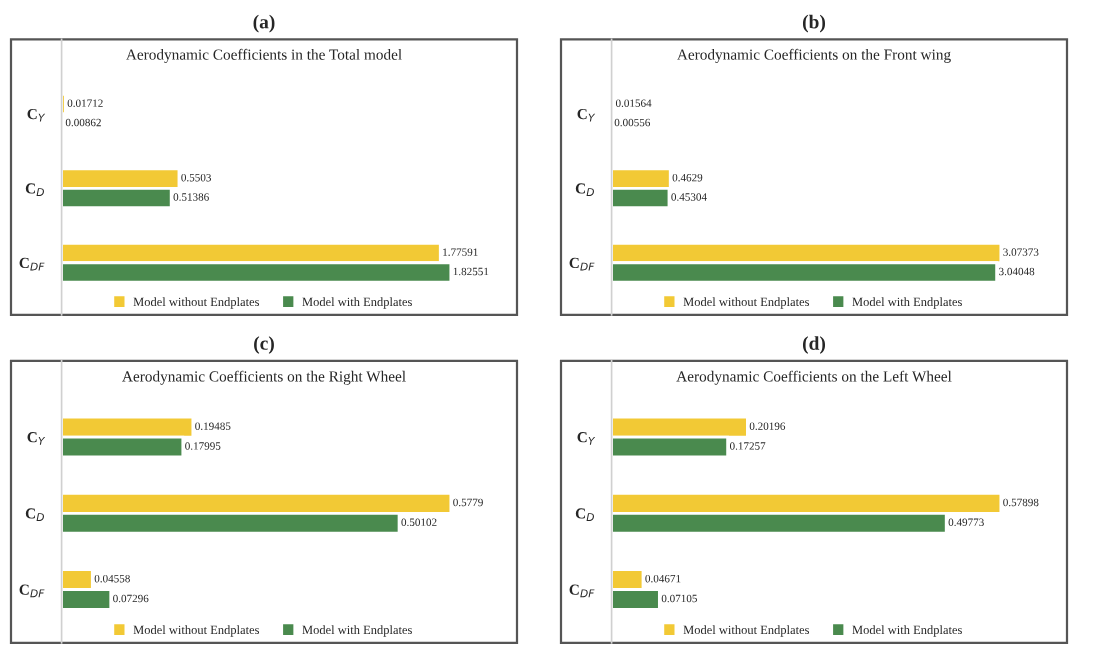 The width and height of the screenshot is (1100, 656). I want to click on chart-title: (d), so click(814, 345).